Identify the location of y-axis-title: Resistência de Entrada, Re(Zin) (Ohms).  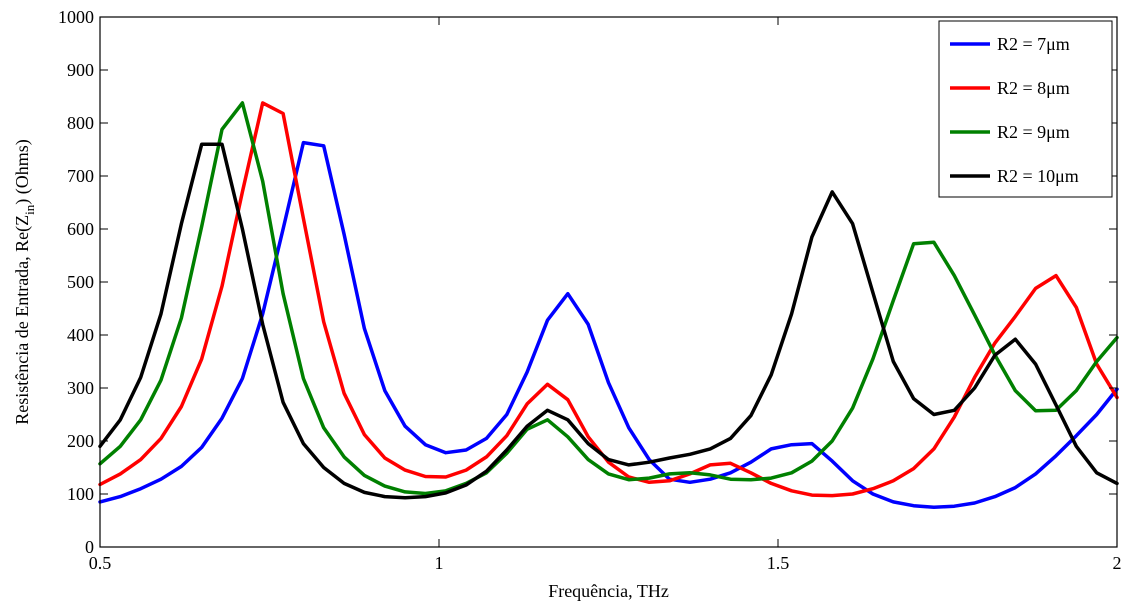
(24, 282).